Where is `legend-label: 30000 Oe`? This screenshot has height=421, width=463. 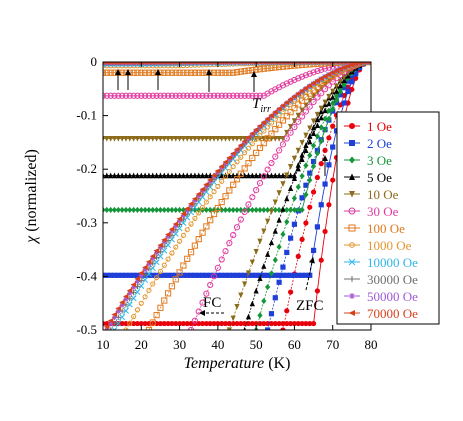 legend-label: 30000 Oe is located at coordinates (392, 279).